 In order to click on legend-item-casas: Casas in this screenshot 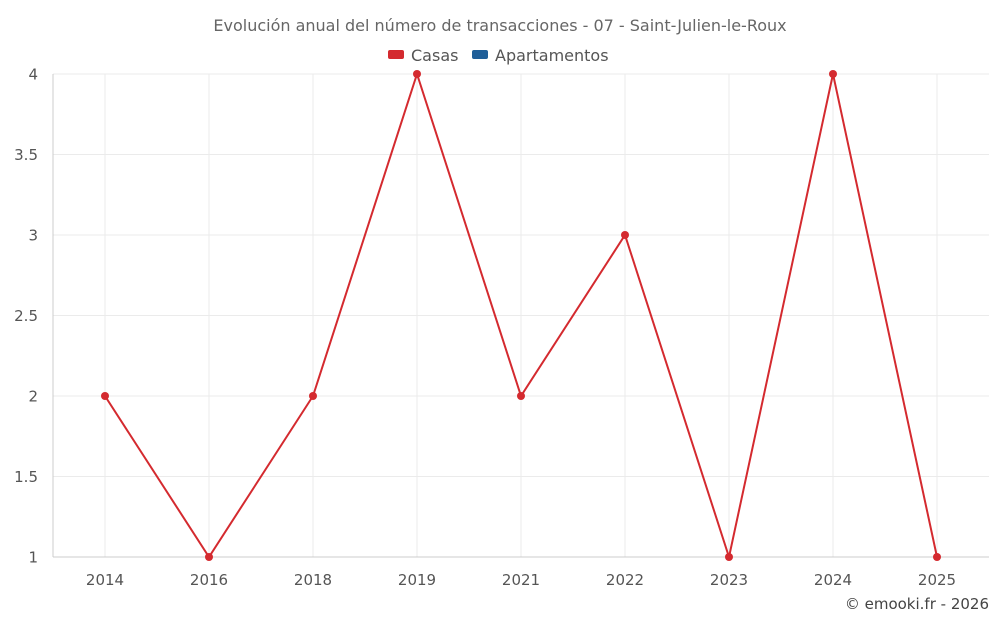, I will do `click(423, 55)`.